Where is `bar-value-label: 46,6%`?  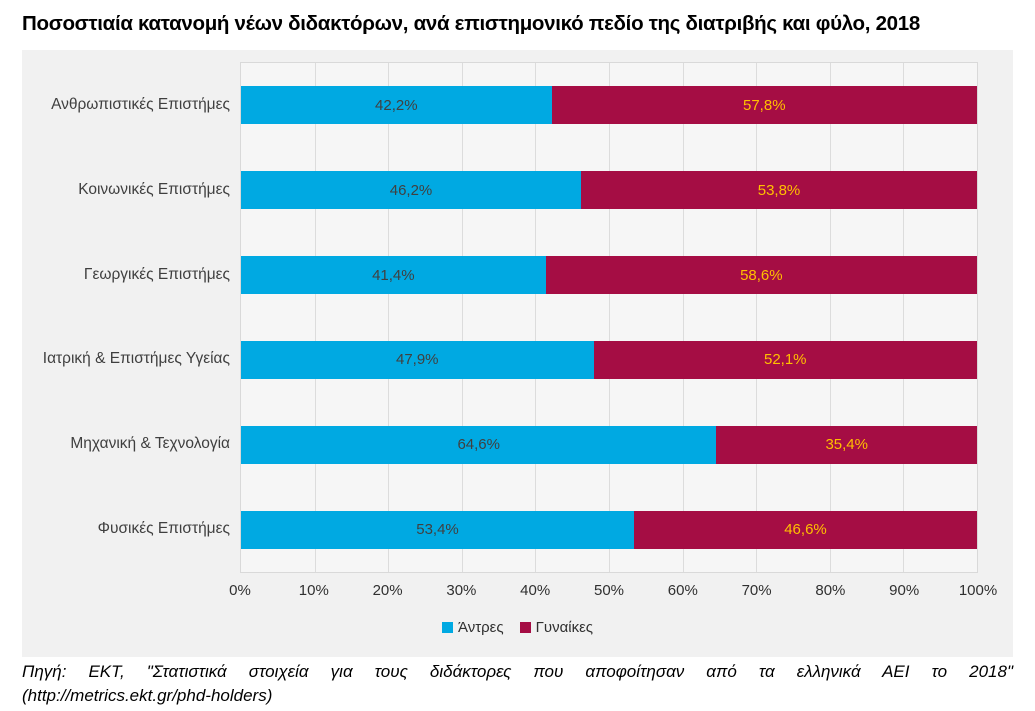
bar-value-label: 46,6% is located at coordinates (805, 530).